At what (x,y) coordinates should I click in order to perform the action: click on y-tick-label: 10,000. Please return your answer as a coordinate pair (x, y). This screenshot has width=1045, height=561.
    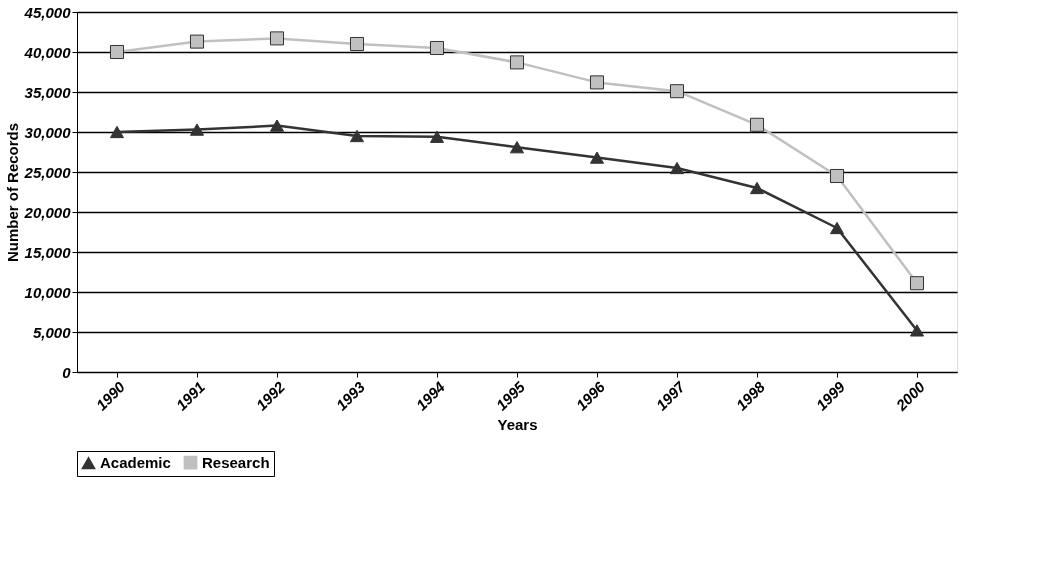
    Looking at the image, I should click on (48, 292).